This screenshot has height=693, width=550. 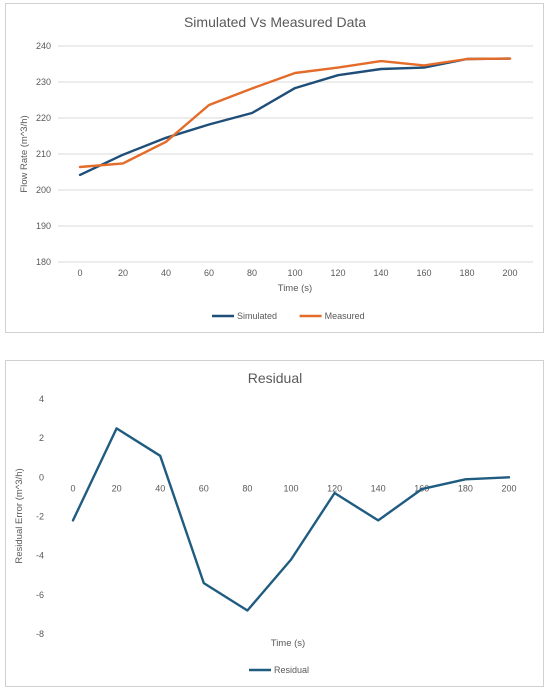 What do you see at coordinates (40, 517) in the screenshot?
I see `y-tick-label: -2` at bounding box center [40, 517].